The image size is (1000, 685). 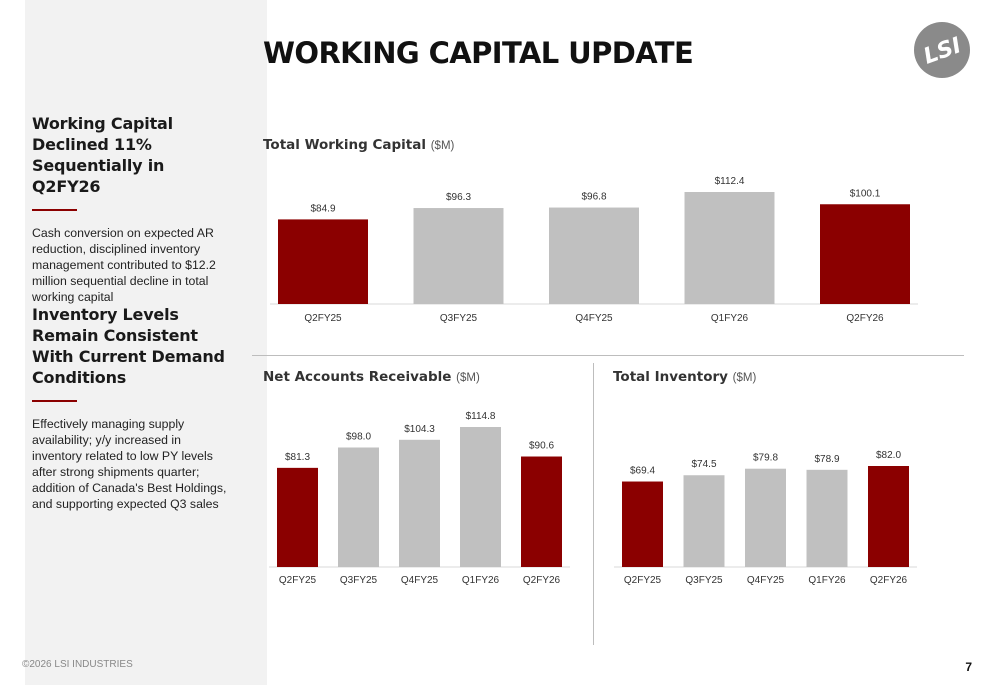 What do you see at coordinates (345, 145) in the screenshot?
I see `chart-title-text: Total Working Capital` at bounding box center [345, 145].